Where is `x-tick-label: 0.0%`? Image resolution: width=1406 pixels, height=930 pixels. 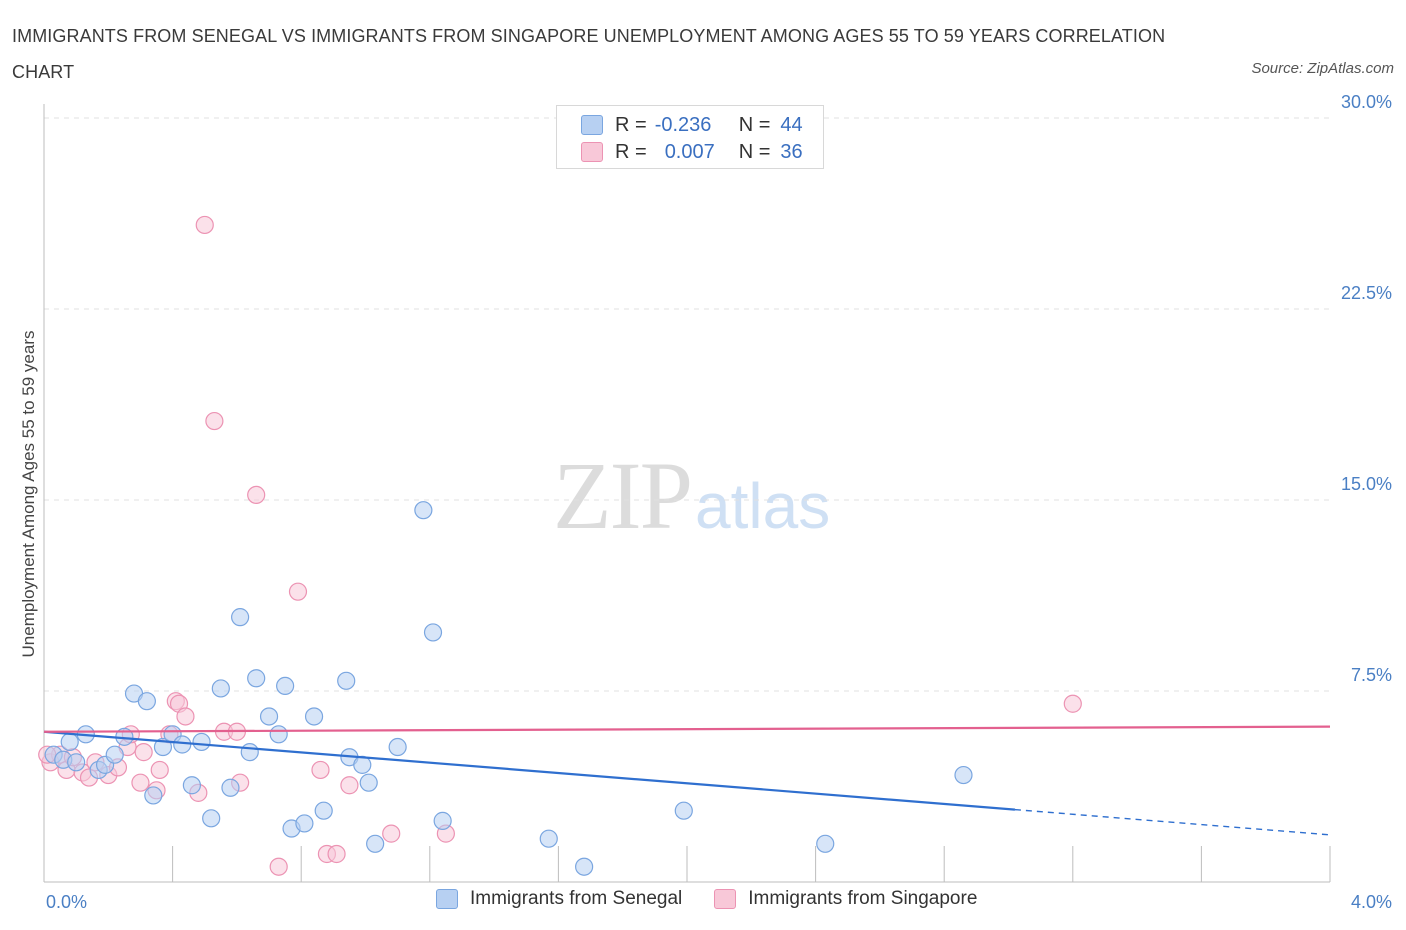
x-tick-label: 0.0% is located at coordinates (66, 902).